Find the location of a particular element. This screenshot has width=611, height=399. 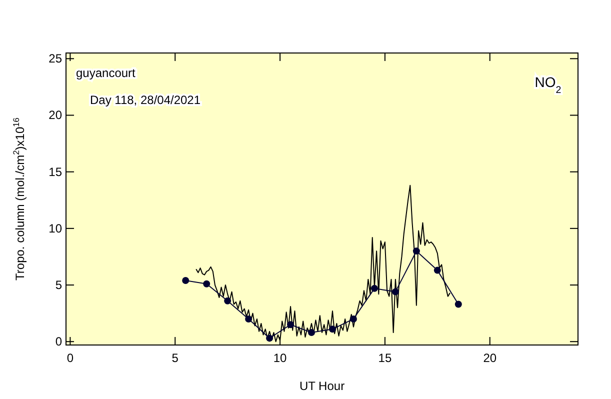

y-tick-label: 25 is located at coordinates (55, 59).